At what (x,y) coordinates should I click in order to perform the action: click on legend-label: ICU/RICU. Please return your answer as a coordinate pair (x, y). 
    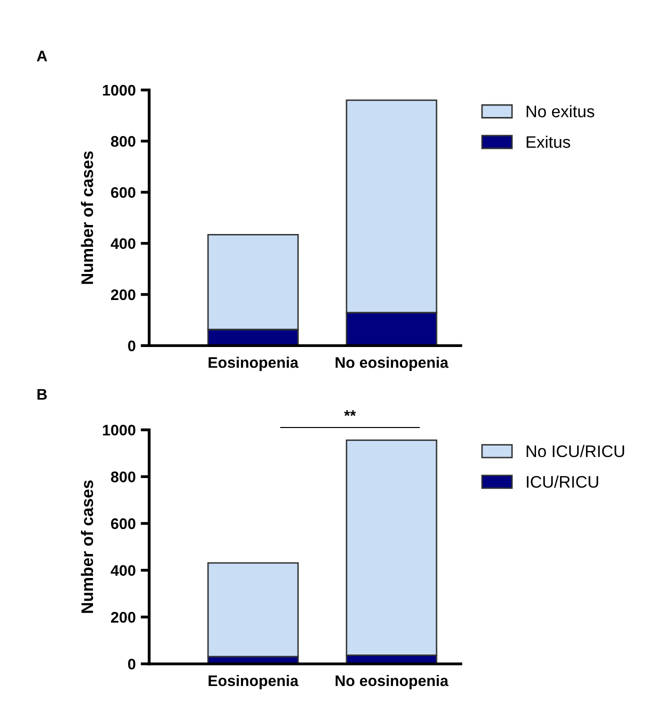
    Looking at the image, I should click on (562, 482).